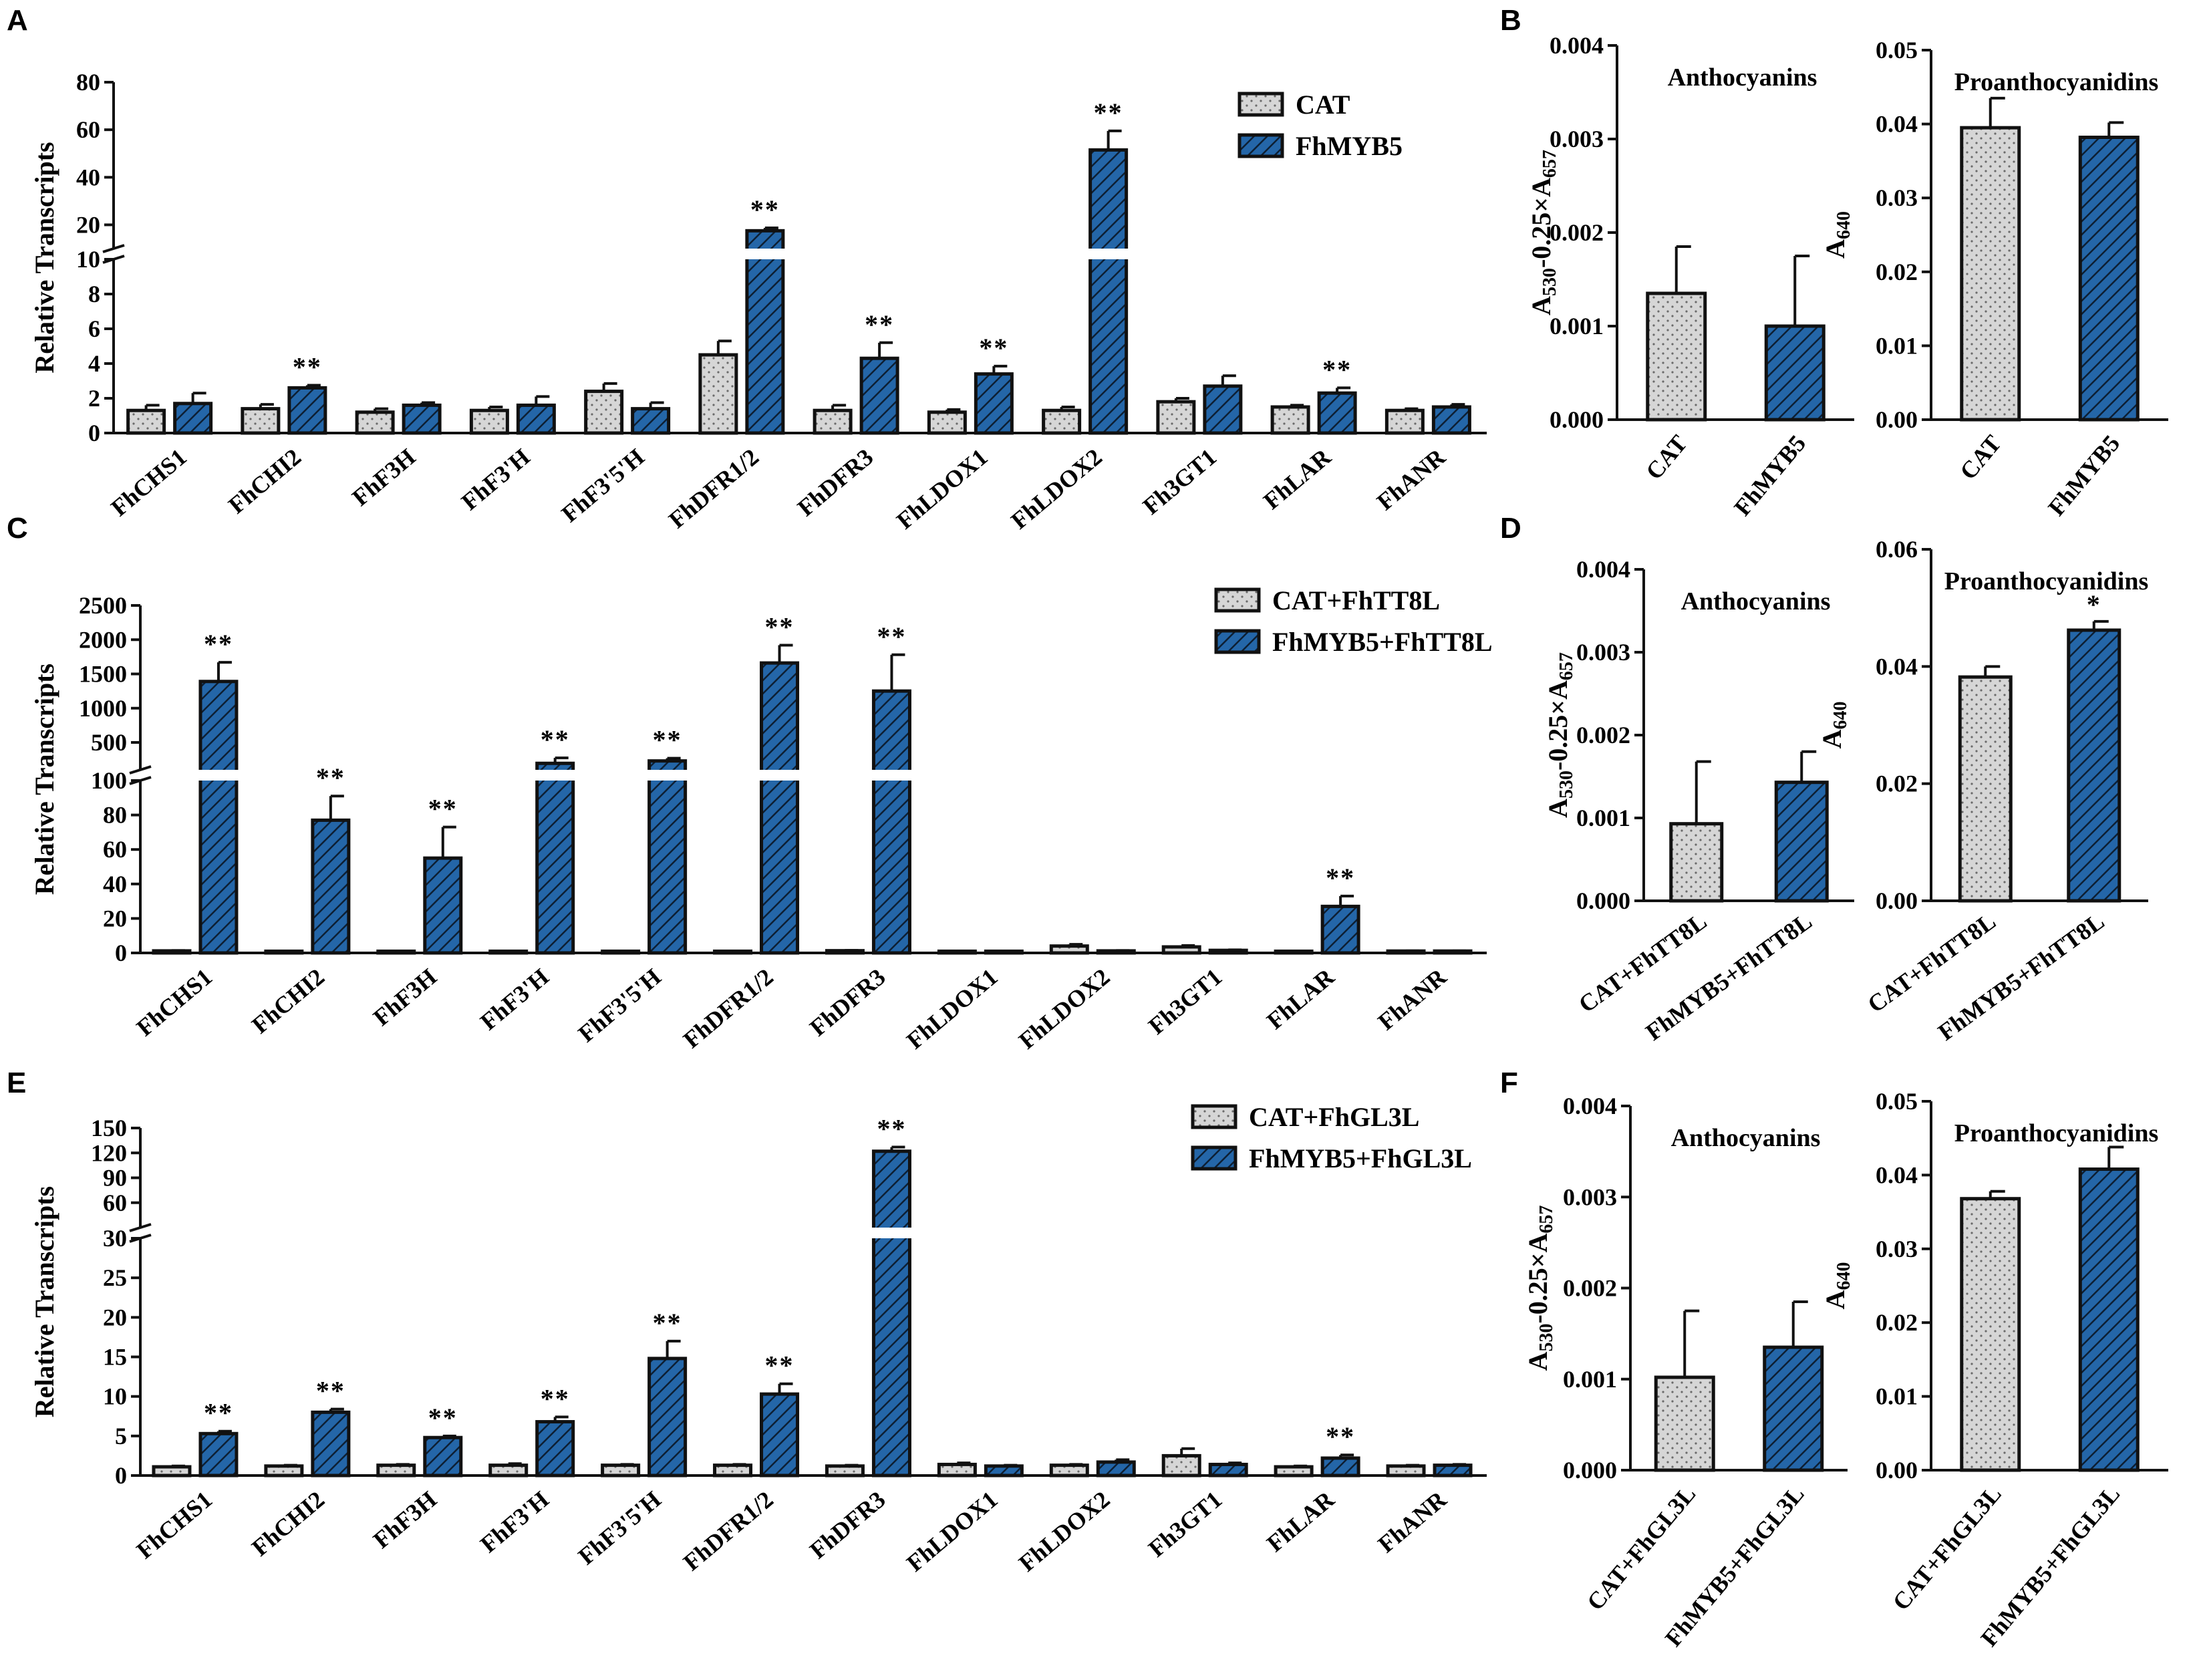 The image size is (2193, 1680). What do you see at coordinates (174, 1002) in the screenshot?
I see `x-tick-label: FhCHS1` at bounding box center [174, 1002].